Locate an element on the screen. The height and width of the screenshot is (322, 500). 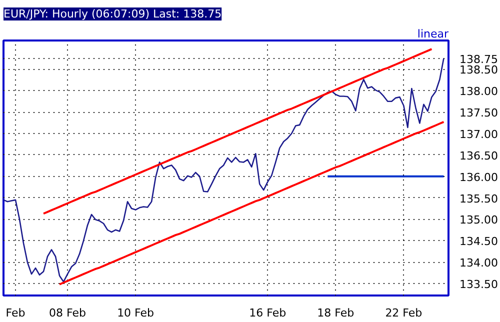
y-tick-label: 134.00 is located at coordinates (479, 263).